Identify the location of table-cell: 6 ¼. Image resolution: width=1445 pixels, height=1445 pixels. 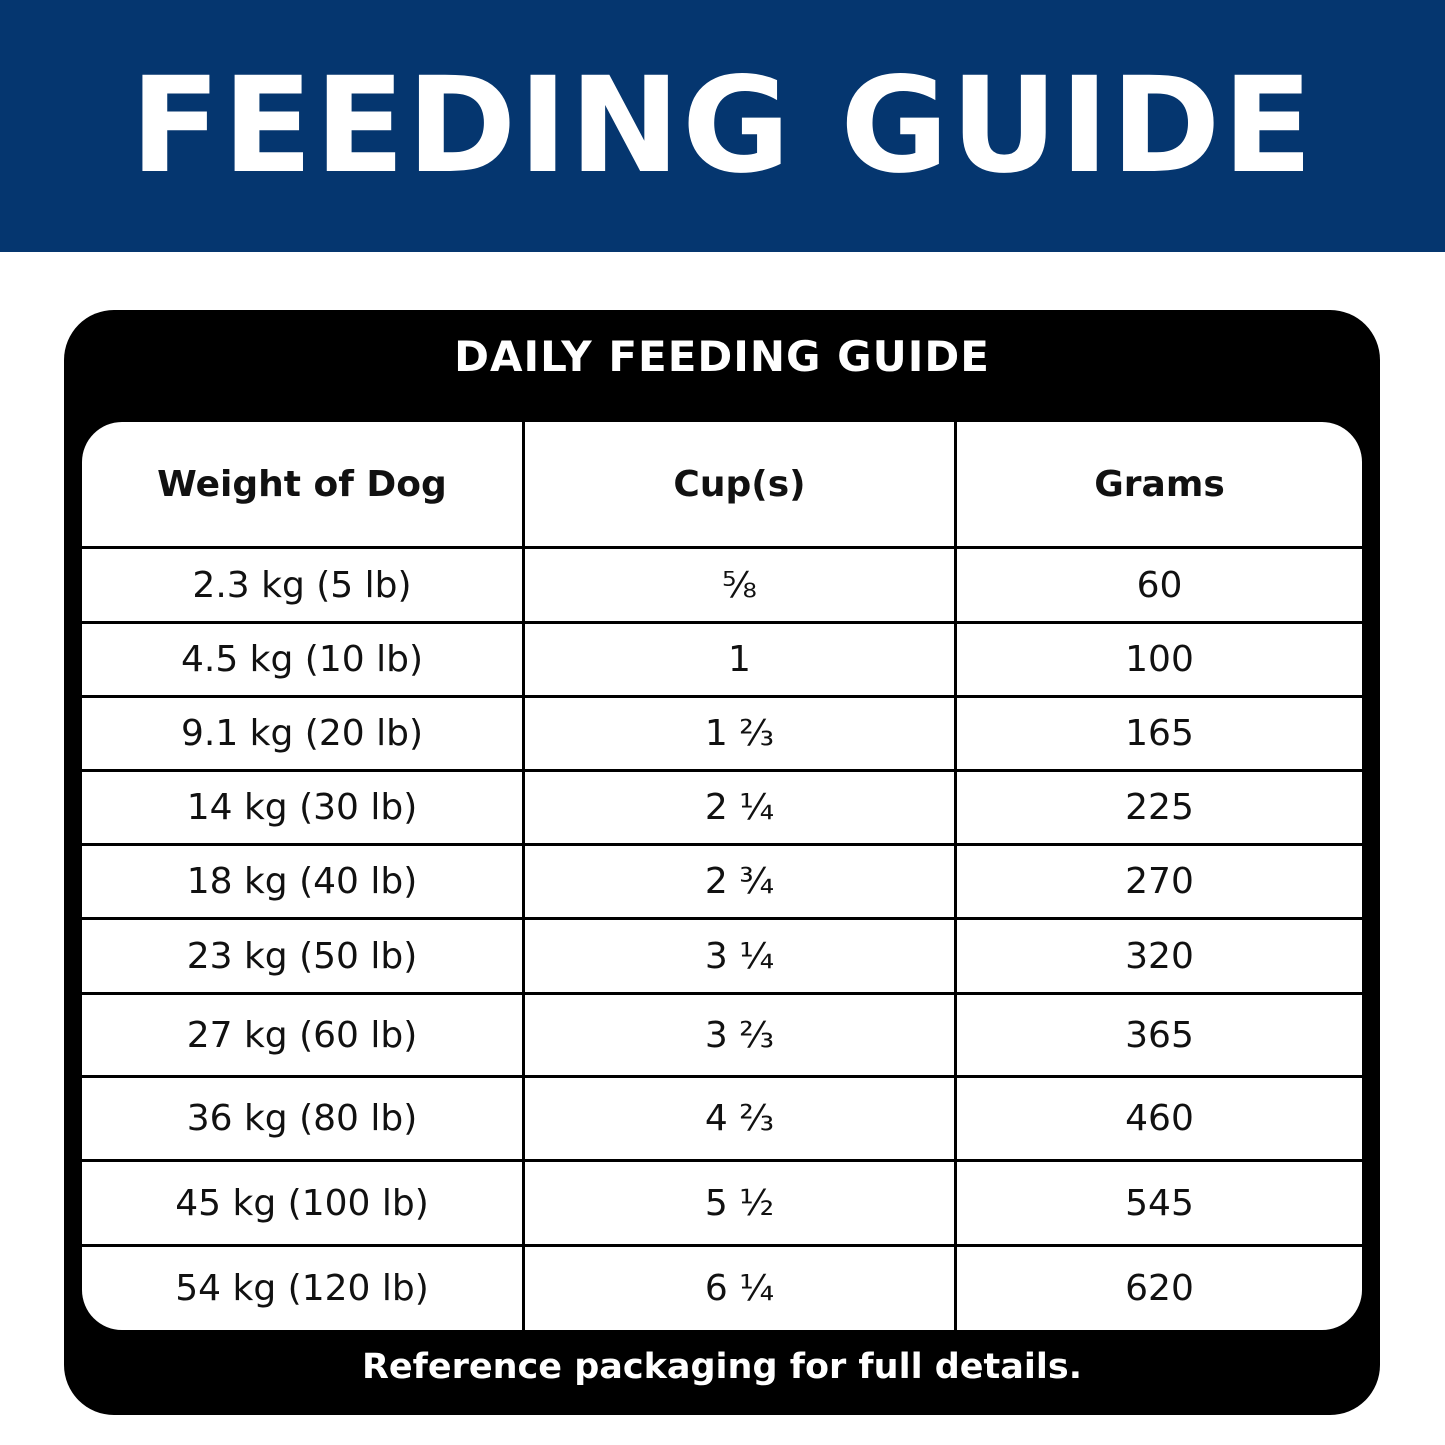
(741, 1288).